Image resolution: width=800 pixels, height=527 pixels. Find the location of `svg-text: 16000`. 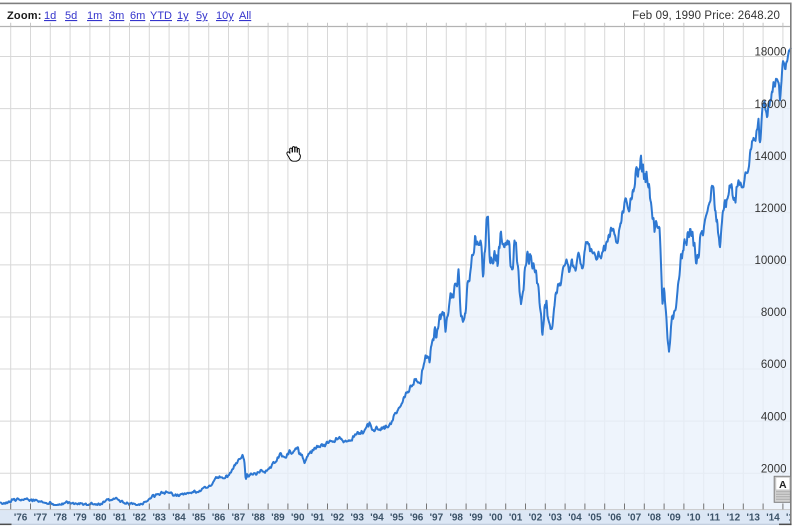

svg-text: 16000 is located at coordinates (771, 105).